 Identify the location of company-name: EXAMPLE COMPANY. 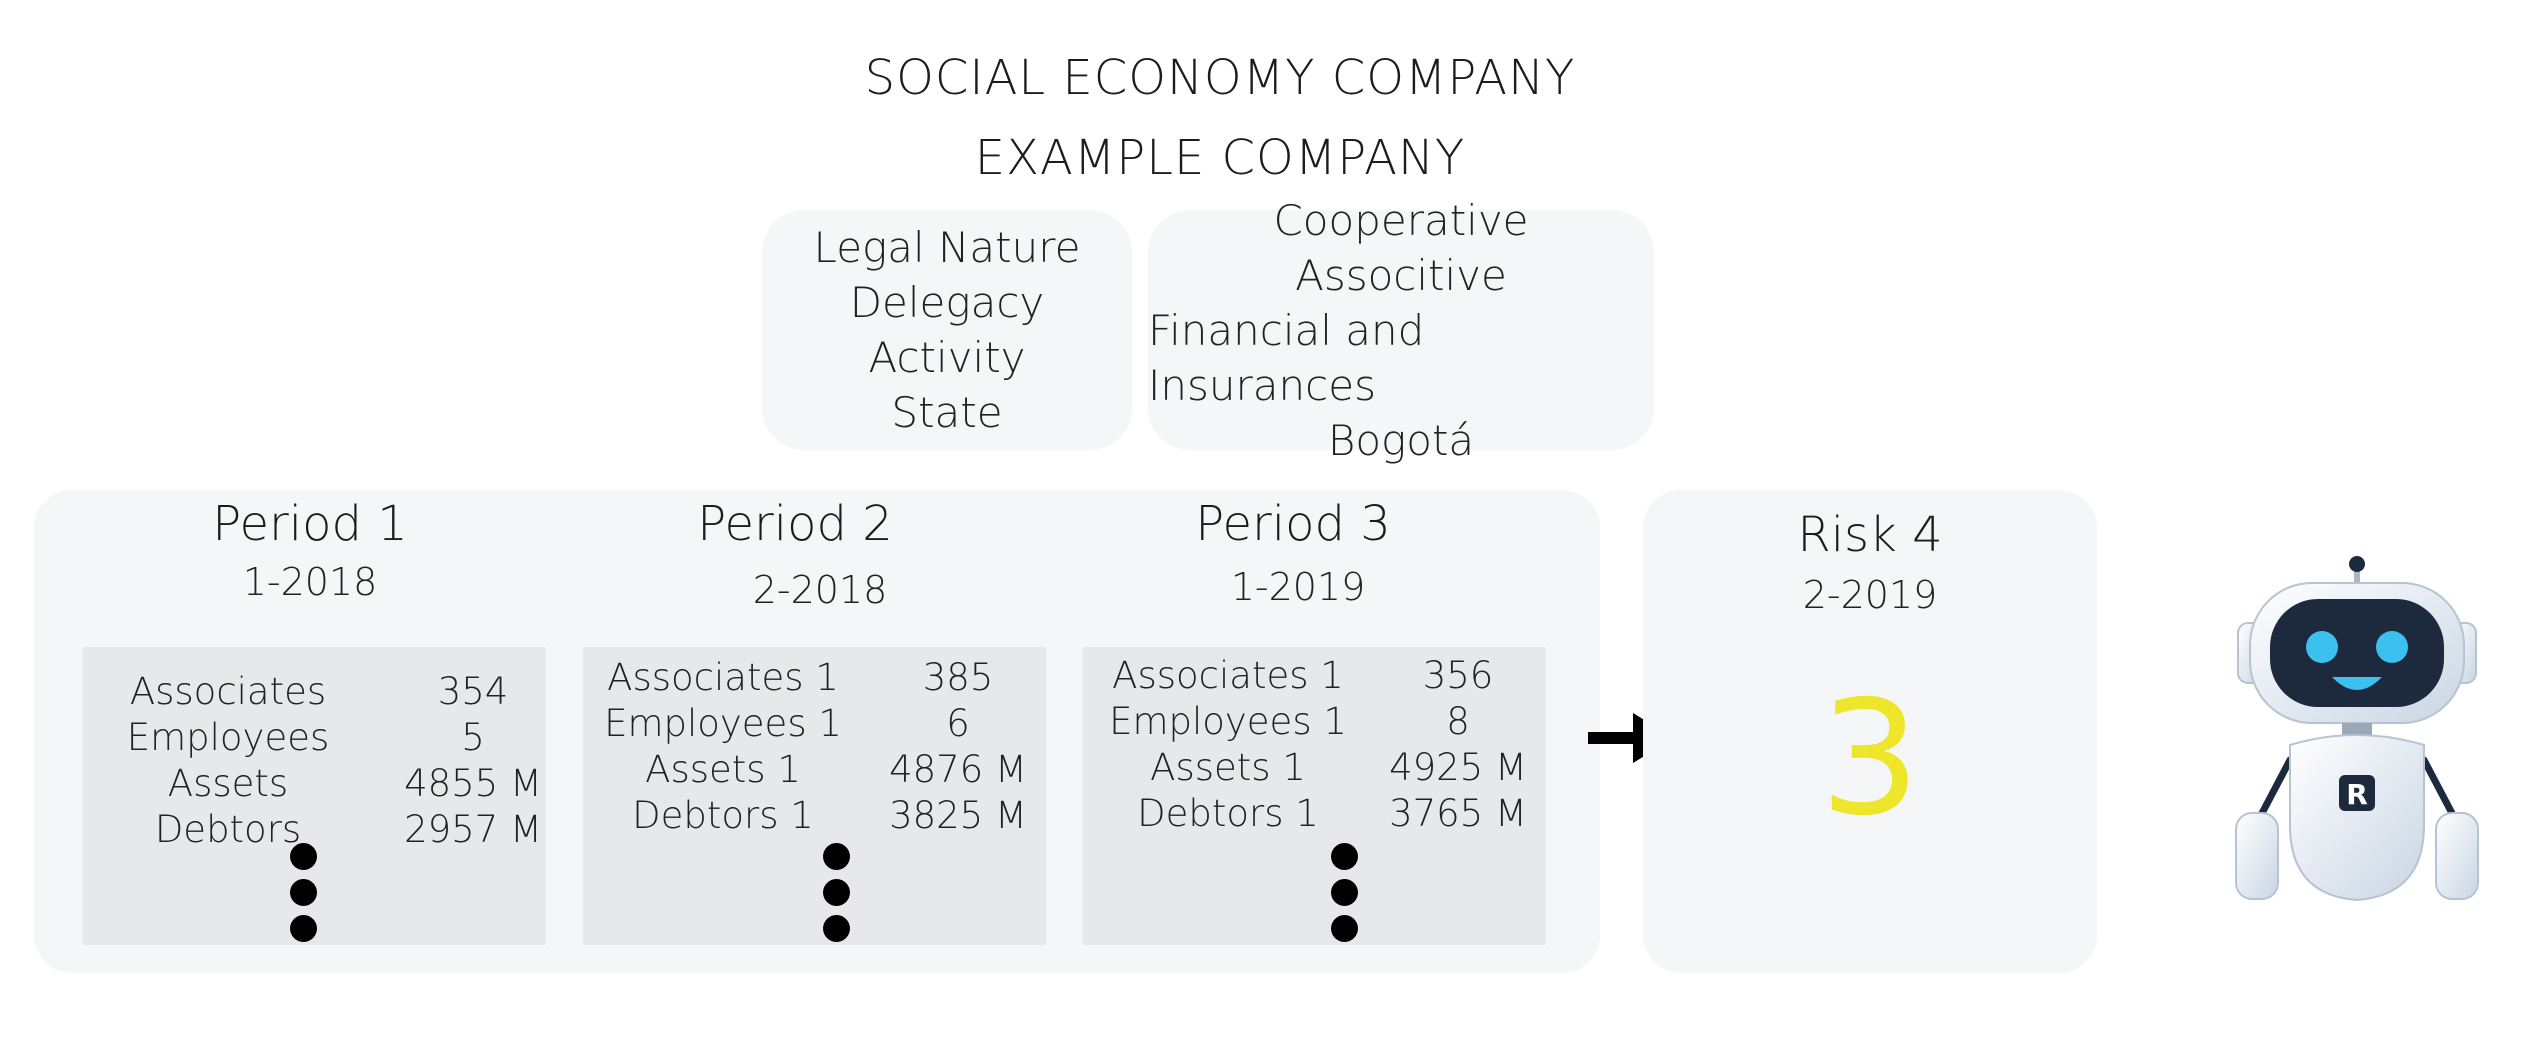
(1220, 158).